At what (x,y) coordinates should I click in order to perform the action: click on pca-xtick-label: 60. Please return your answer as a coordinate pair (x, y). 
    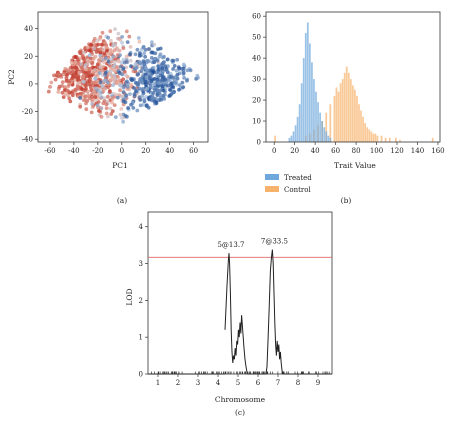
    Looking at the image, I should click on (193, 151).